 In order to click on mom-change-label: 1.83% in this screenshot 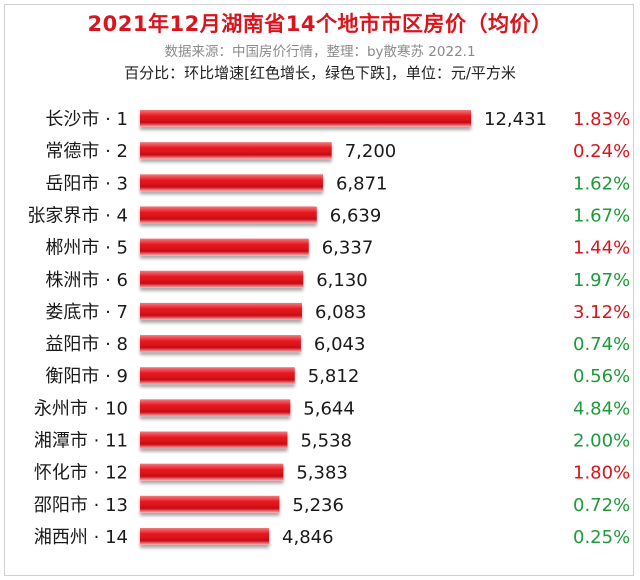, I will do `click(601, 119)`.